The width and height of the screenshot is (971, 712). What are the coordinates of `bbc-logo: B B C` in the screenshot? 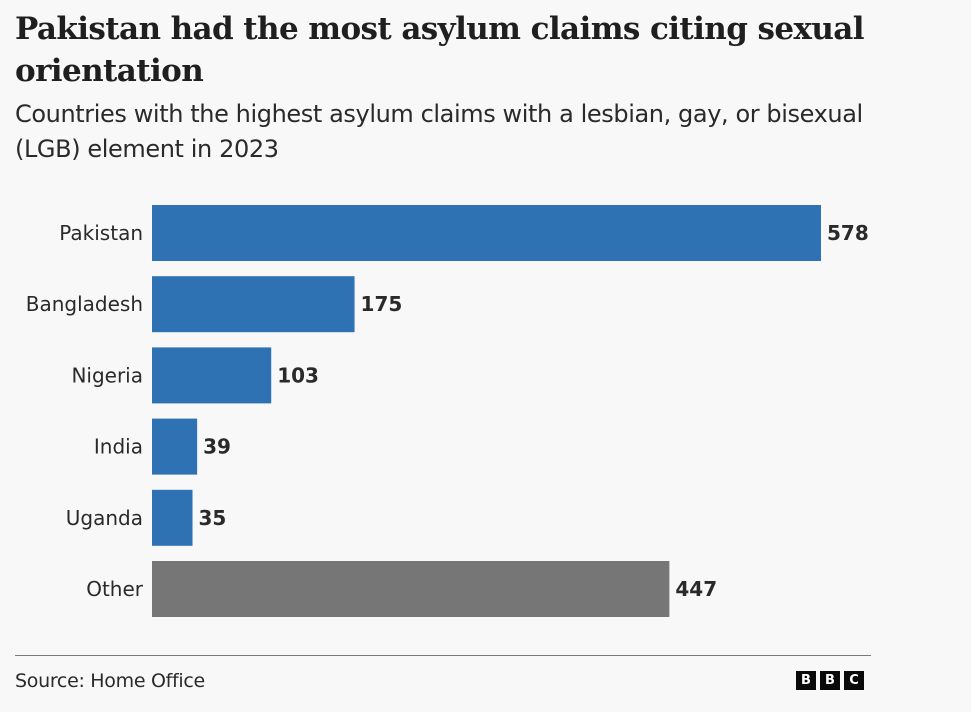 It's located at (830, 680).